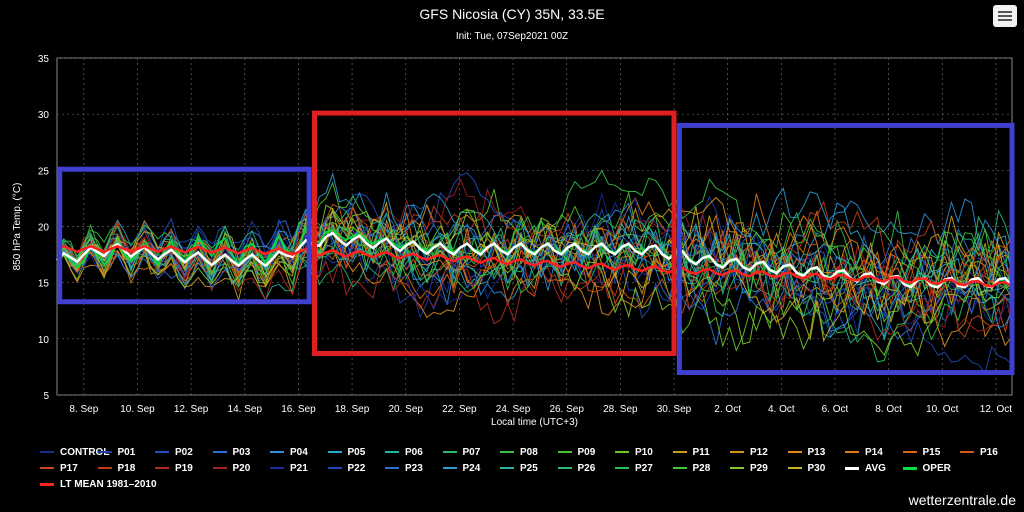  Describe the element at coordinates (241, 468) in the screenshot. I see `legend-label: P20` at that location.